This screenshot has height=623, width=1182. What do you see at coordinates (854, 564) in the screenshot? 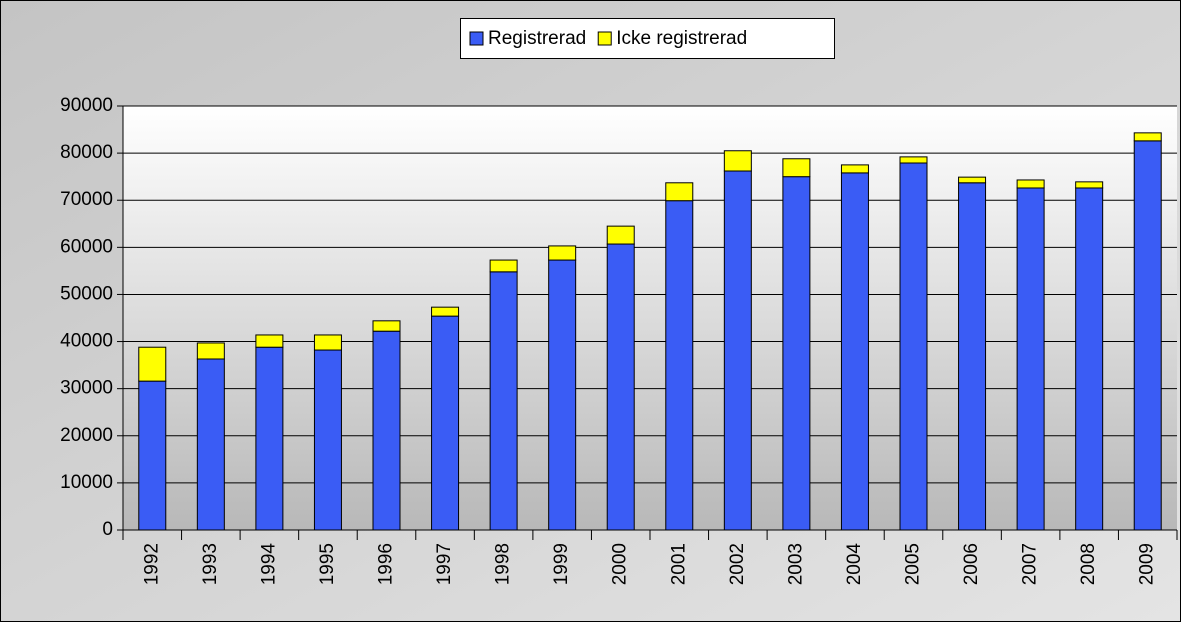
I see `x-tick-label: 2004` at bounding box center [854, 564].